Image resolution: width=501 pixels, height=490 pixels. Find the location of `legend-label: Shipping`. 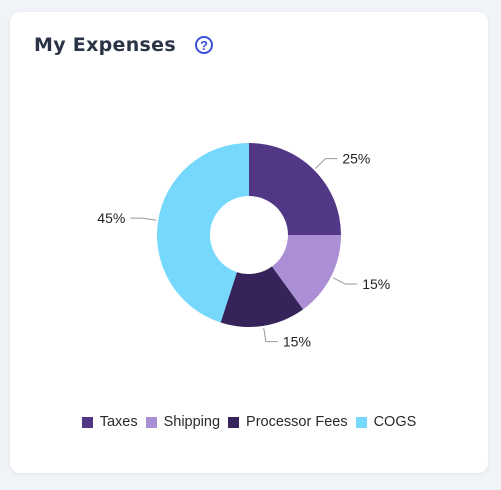

legend-label: Shipping is located at coordinates (192, 422).